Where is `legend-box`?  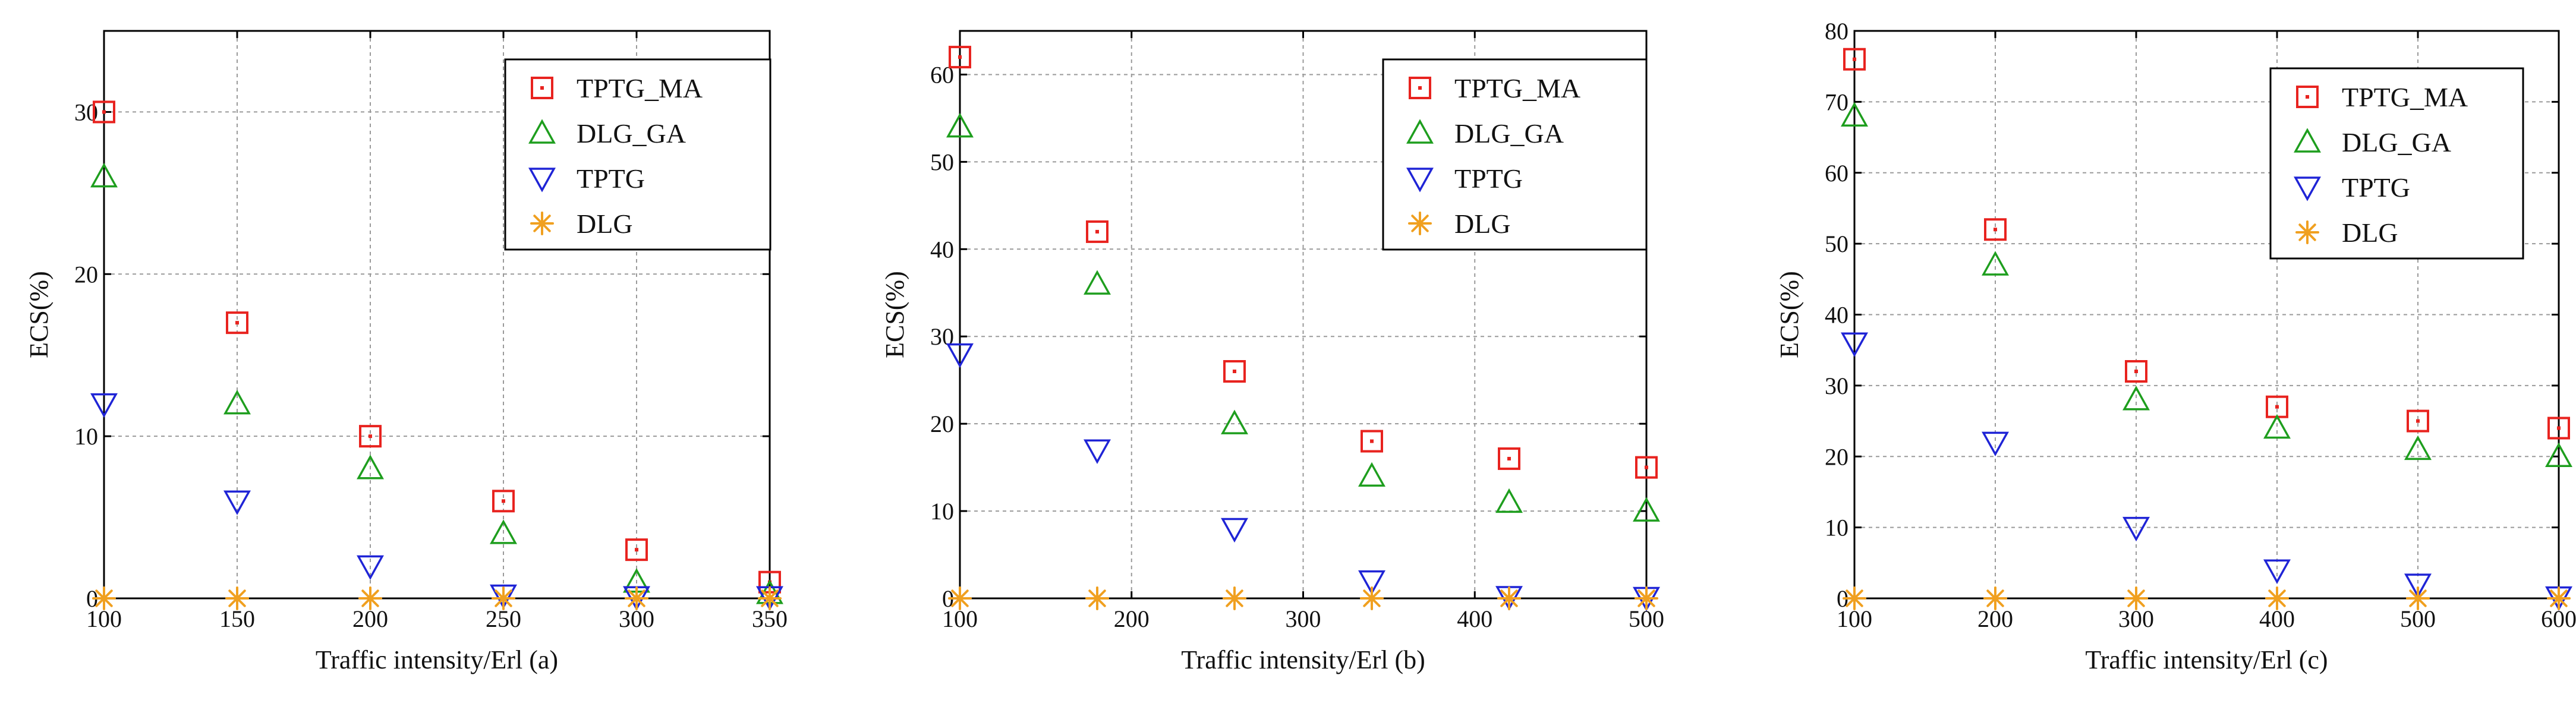 legend-box is located at coordinates (637, 154).